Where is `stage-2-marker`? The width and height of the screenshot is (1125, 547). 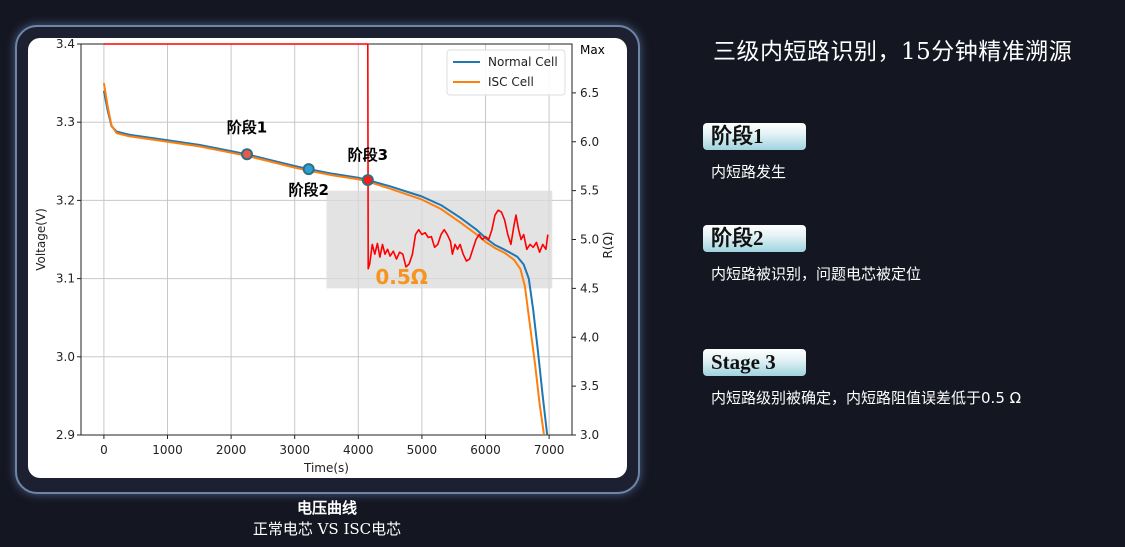 stage-2-marker is located at coordinates (308, 169).